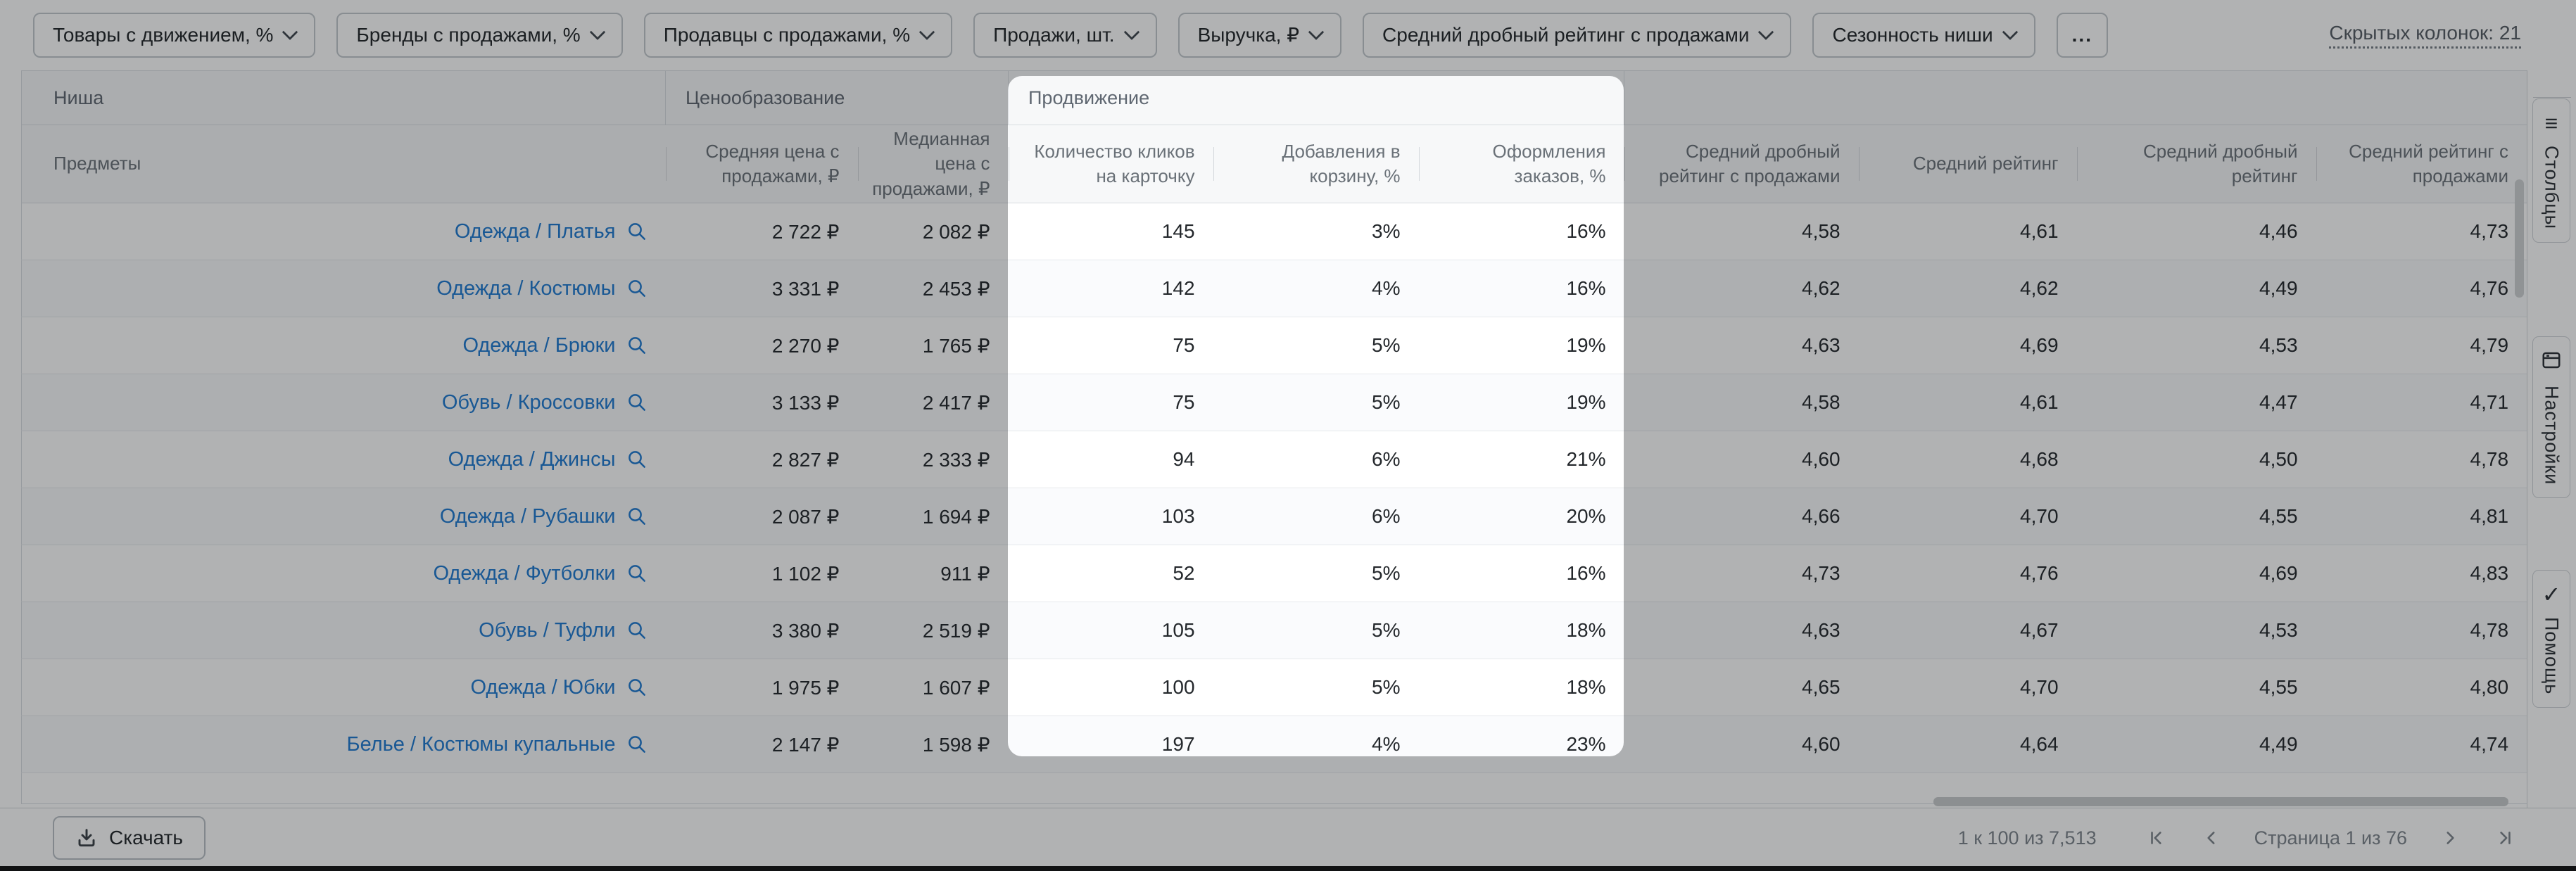  I want to click on group-header-ratings, so click(2075, 97).